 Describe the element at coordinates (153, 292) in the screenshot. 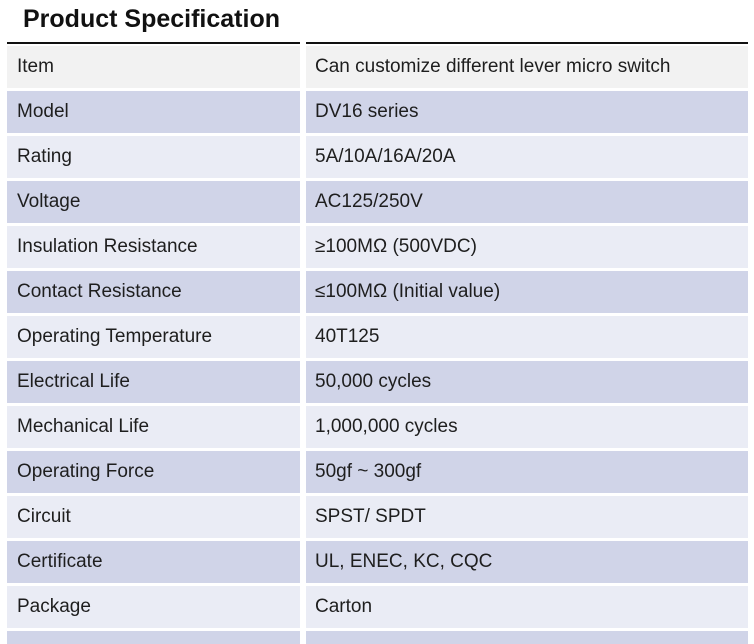

I see `spec-label: Contact Resistance` at that location.